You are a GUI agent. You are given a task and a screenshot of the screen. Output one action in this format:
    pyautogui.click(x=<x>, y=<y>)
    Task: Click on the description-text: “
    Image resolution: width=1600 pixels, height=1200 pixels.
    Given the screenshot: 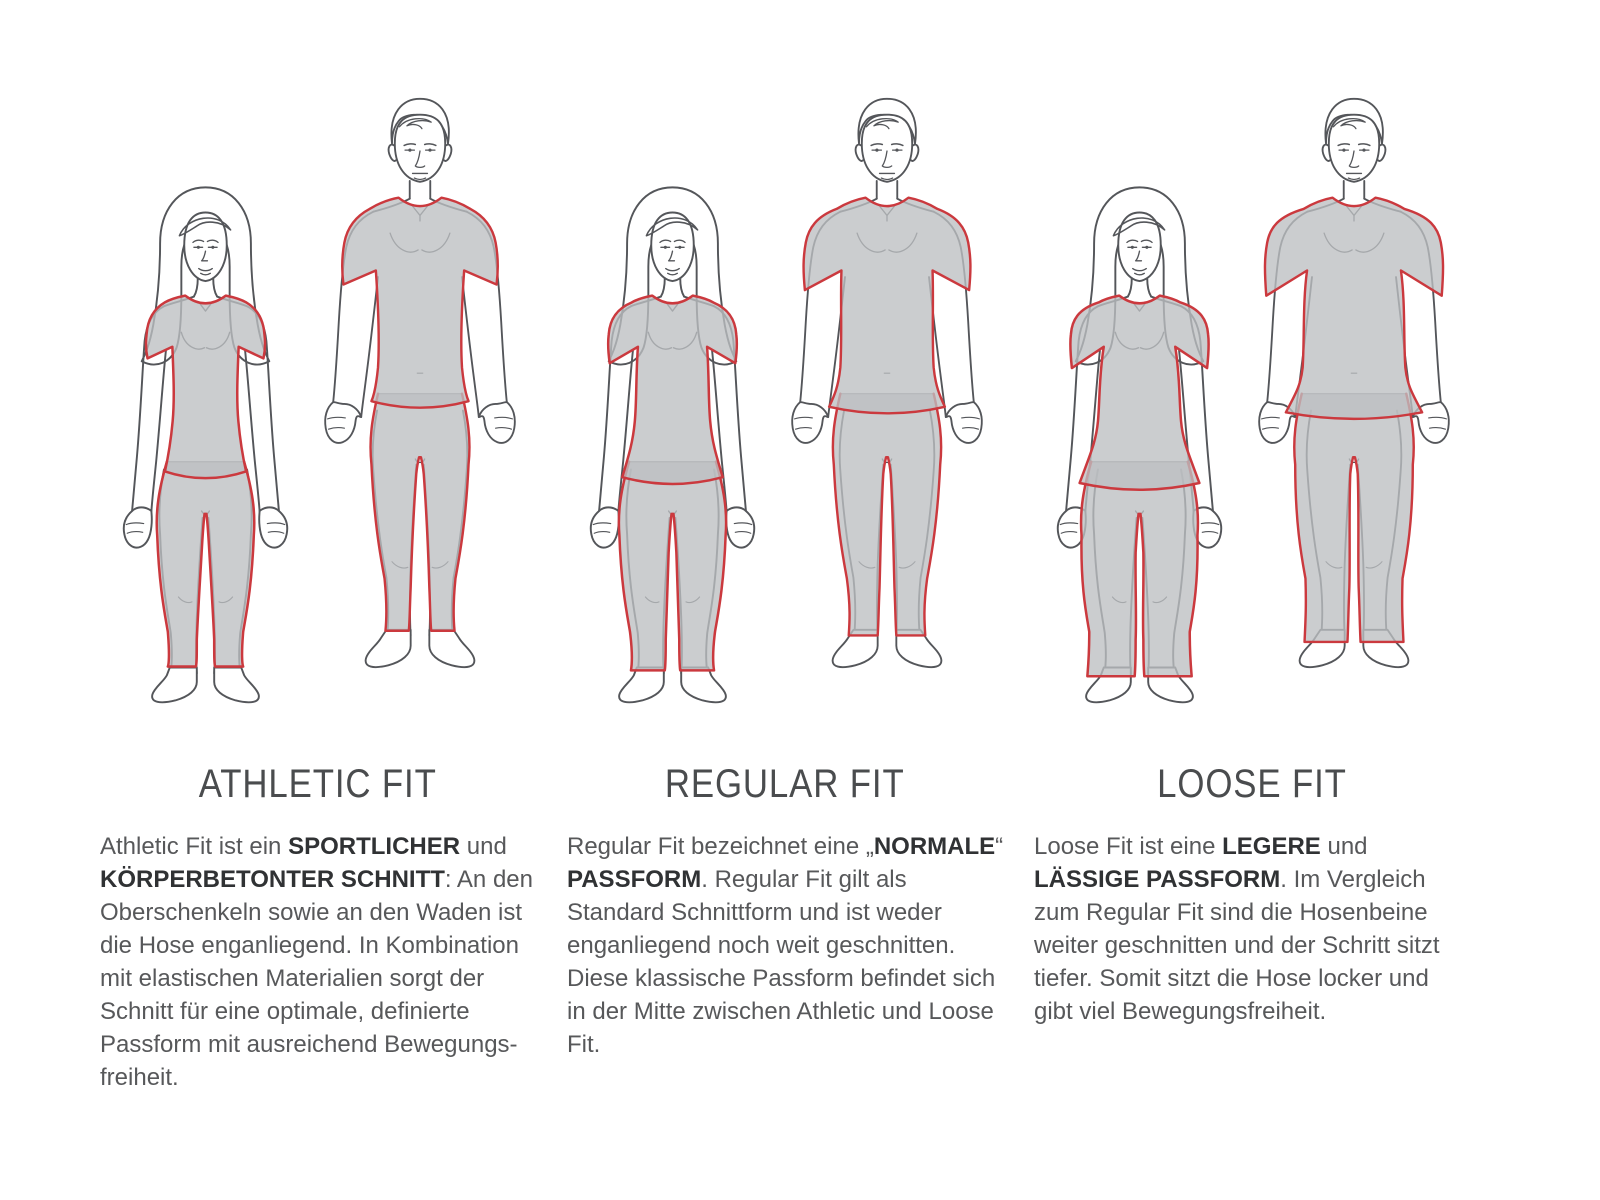 What is the action you would take?
    pyautogui.click(x=999, y=846)
    